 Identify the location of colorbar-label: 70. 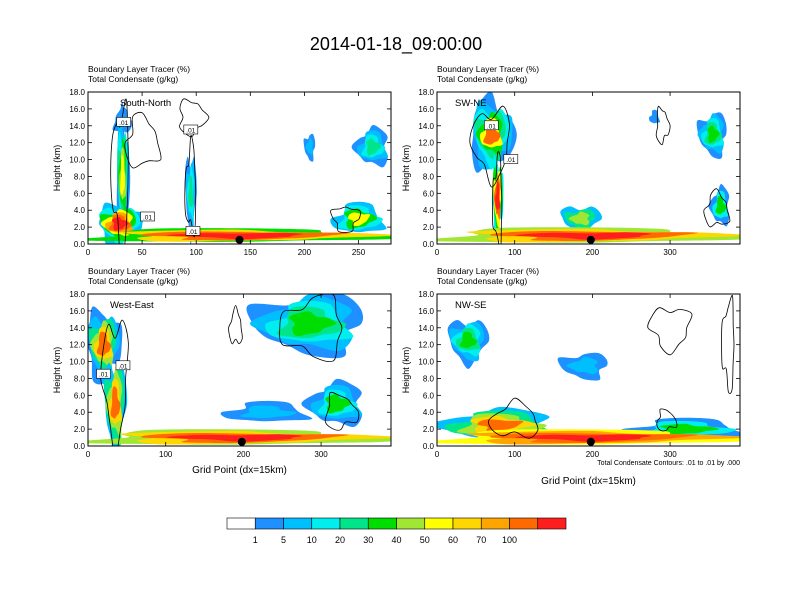
(481, 540).